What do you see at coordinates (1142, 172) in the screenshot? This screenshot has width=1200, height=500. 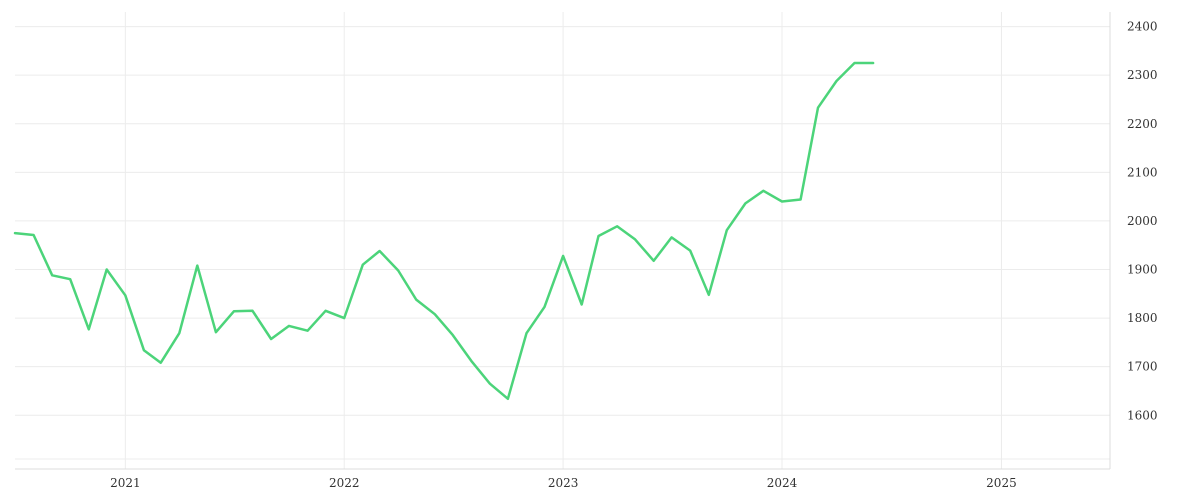 I see `y-tick-label-2100: 2100` at bounding box center [1142, 172].